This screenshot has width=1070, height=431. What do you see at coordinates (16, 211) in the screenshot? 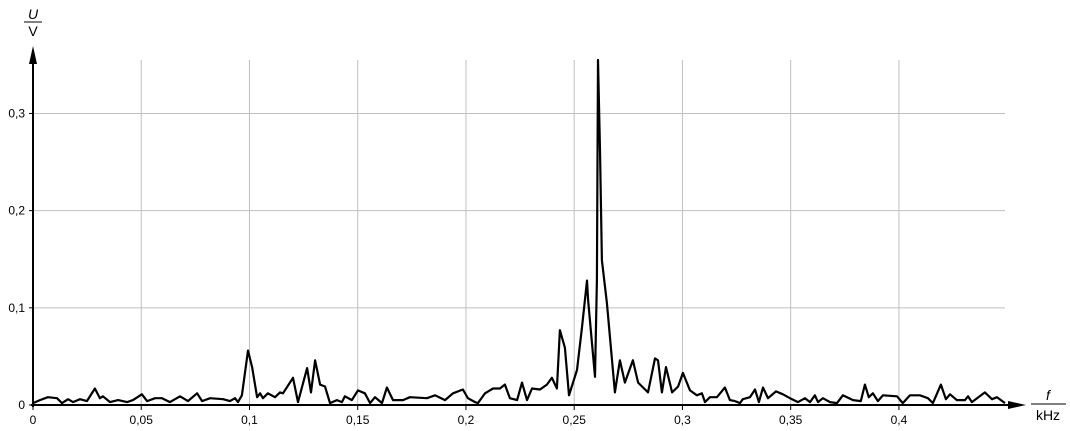
I see `y-tick-label: 0,2` at bounding box center [16, 211].